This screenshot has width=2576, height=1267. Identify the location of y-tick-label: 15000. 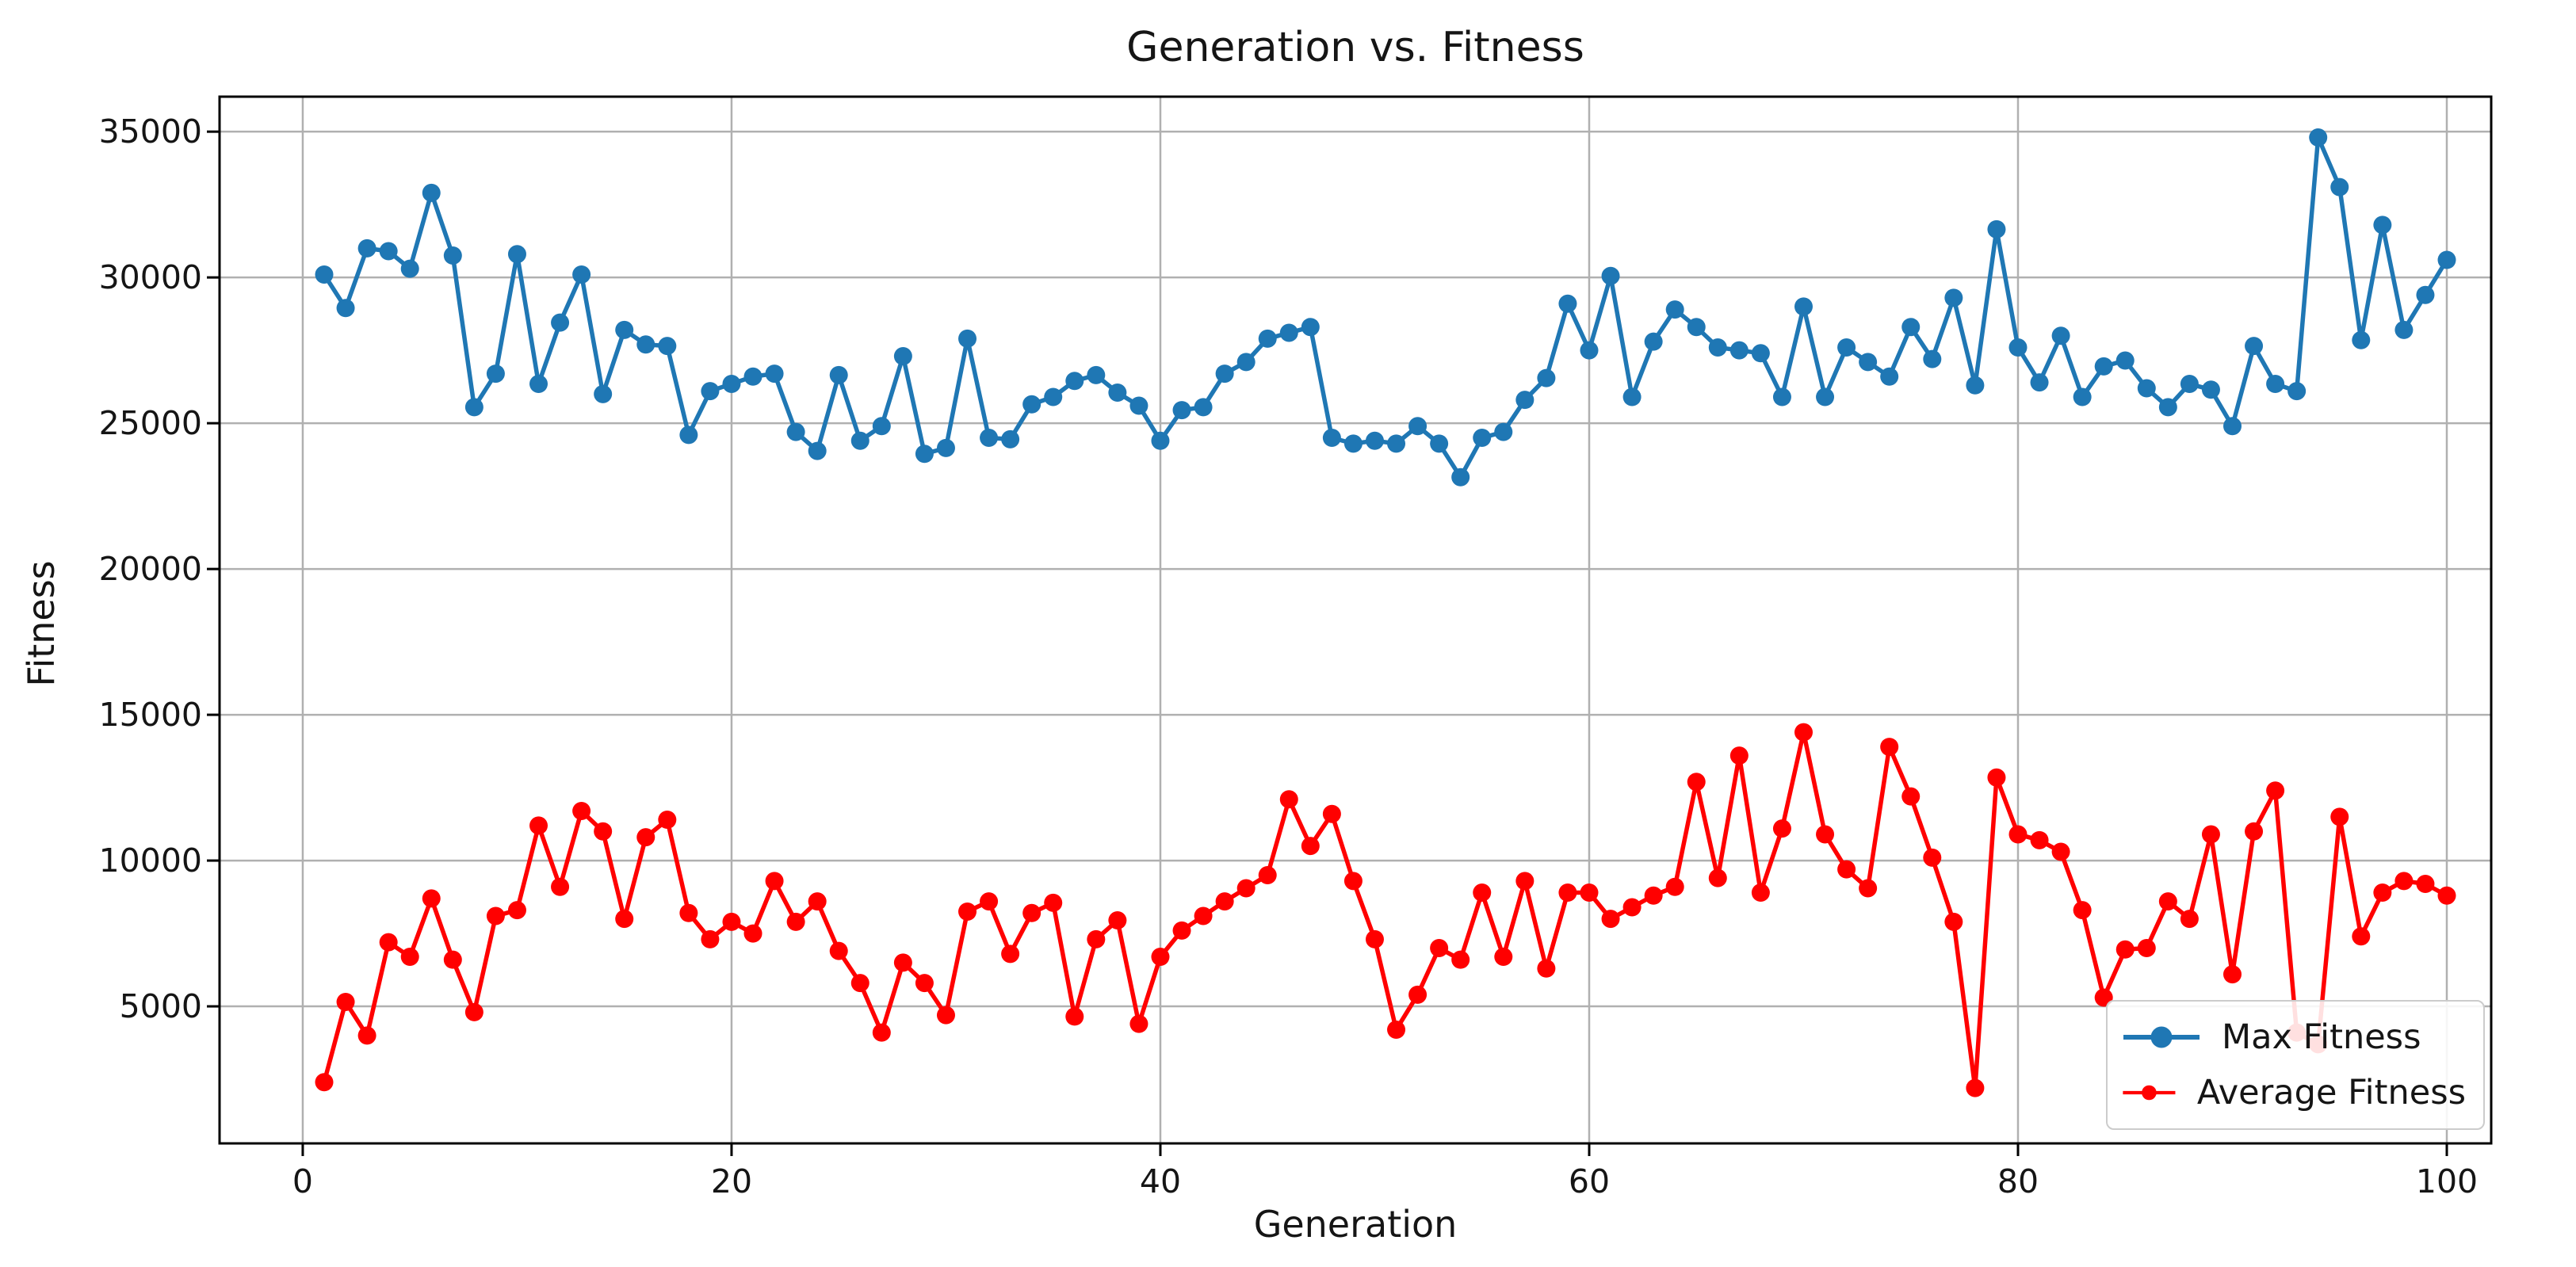
(150, 715).